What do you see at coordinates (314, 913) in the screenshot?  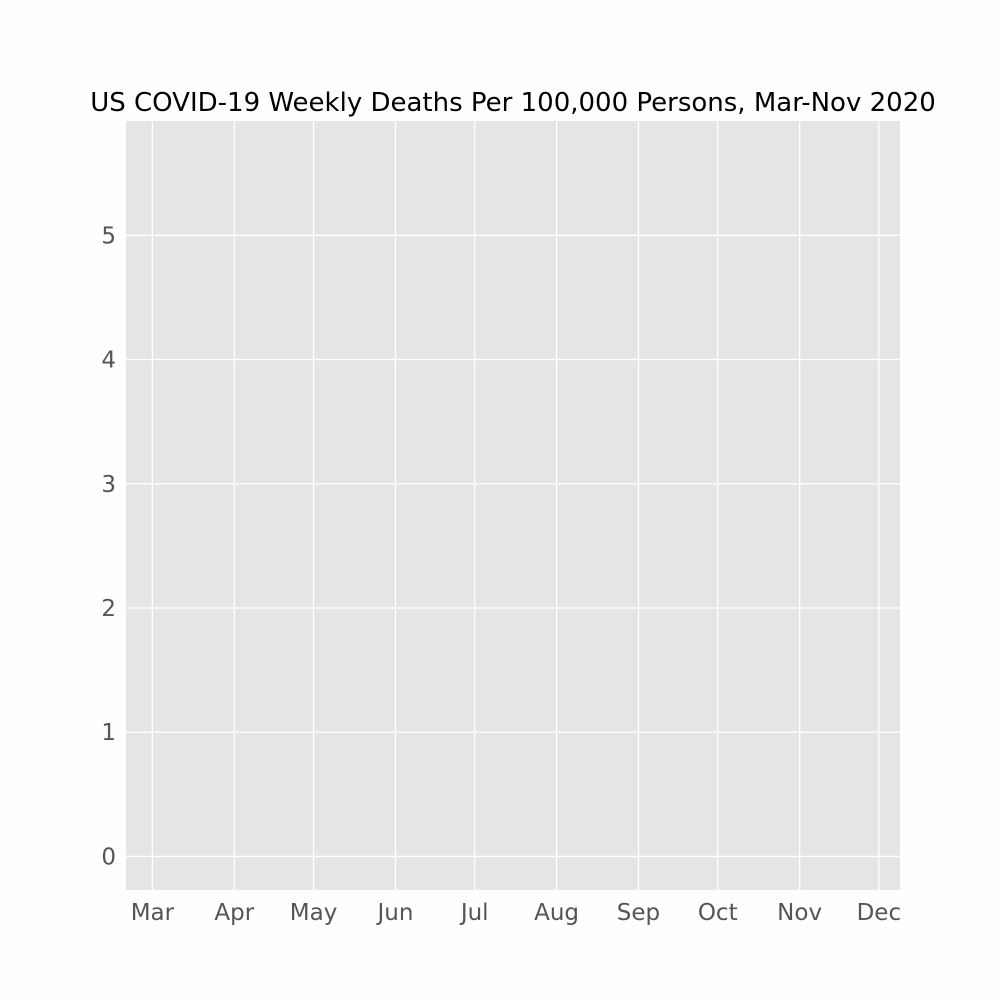 I see `x-tick-label: May` at bounding box center [314, 913].